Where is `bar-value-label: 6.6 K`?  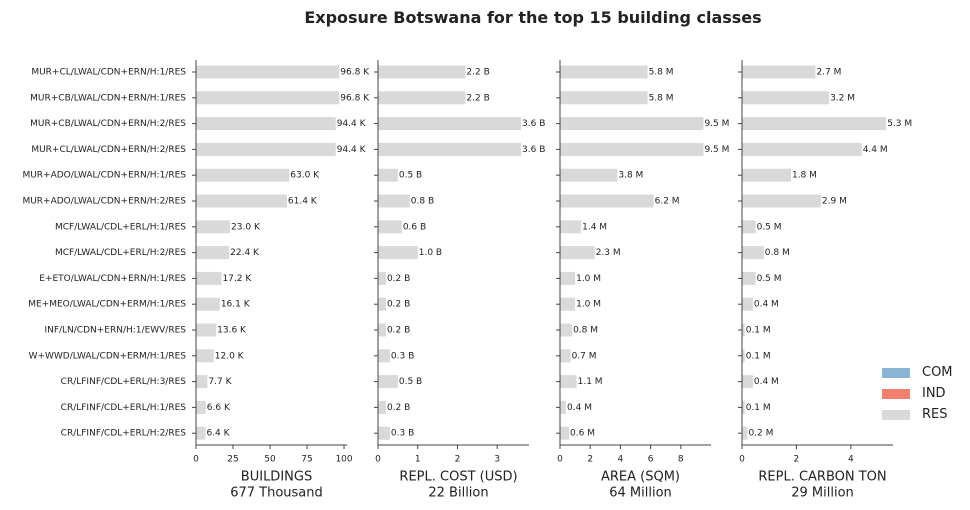 bar-value-label: 6.6 K is located at coordinates (219, 408).